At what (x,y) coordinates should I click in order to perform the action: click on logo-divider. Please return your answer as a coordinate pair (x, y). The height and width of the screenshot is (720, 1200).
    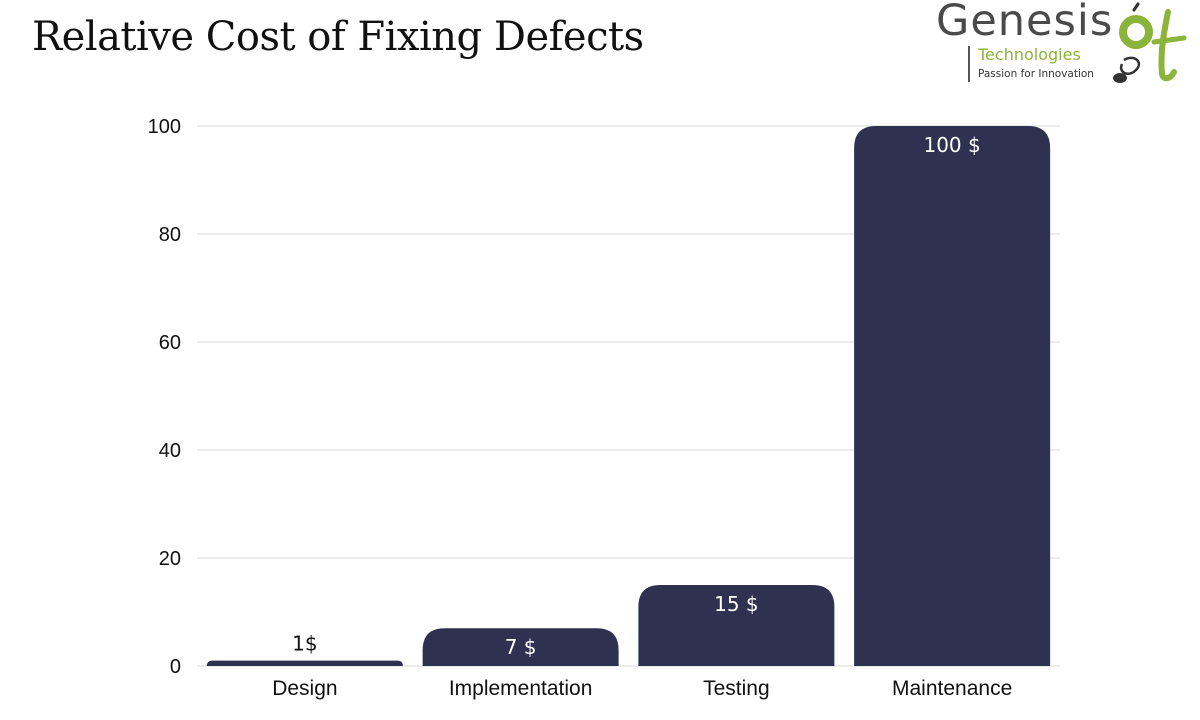
    Looking at the image, I should click on (969, 64).